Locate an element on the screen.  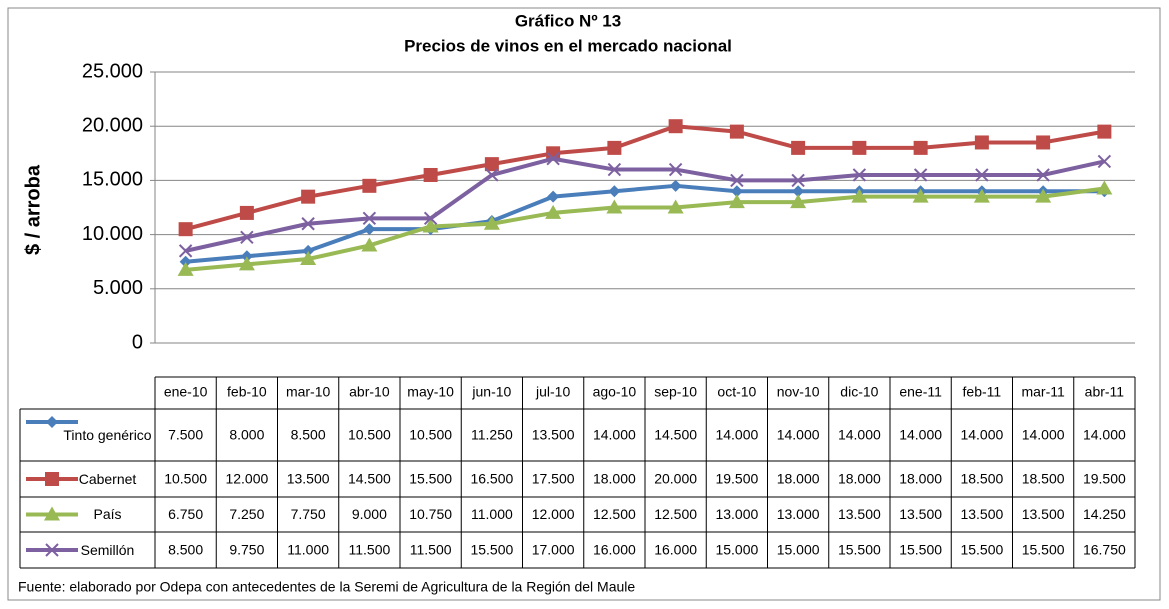
table-value: 7.750 is located at coordinates (308, 514).